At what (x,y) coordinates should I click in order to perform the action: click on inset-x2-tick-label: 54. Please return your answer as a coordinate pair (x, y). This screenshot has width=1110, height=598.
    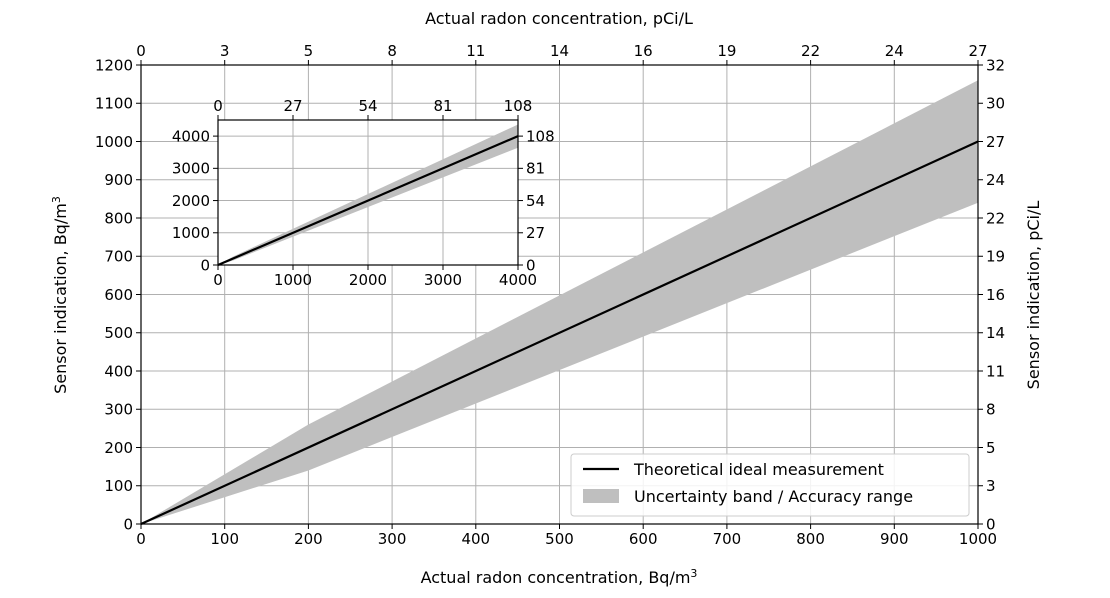
    Looking at the image, I should click on (367, 106).